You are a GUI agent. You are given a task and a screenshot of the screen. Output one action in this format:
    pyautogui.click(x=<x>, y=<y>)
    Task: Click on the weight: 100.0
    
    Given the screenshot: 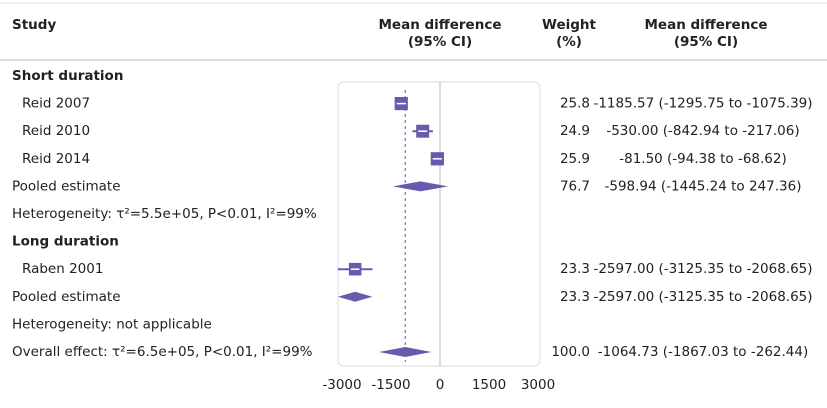 What is the action you would take?
    pyautogui.click(x=570, y=352)
    